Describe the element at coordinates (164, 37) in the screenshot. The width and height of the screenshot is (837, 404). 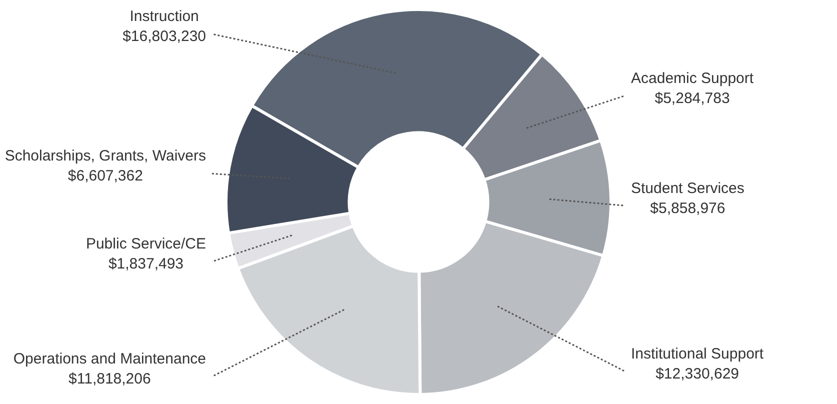
I see `data-label: $16,803,230` at that location.